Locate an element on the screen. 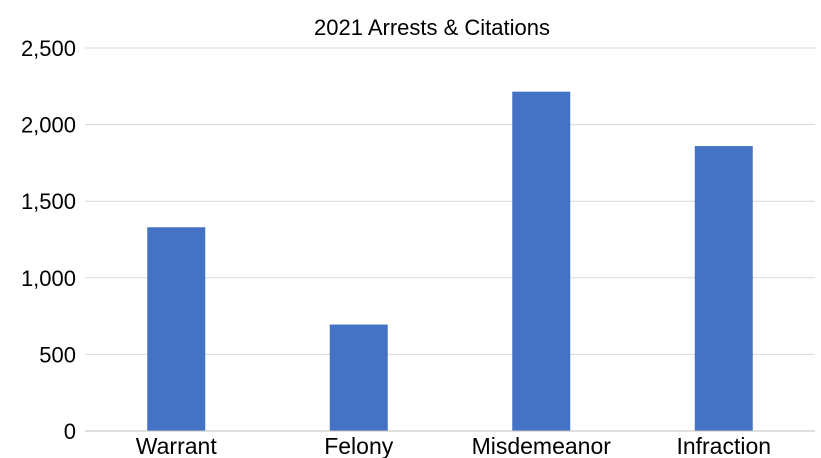 Image resolution: width=821 pixels, height=458 pixels. y-tick-label: 2,000 is located at coordinates (48, 125).